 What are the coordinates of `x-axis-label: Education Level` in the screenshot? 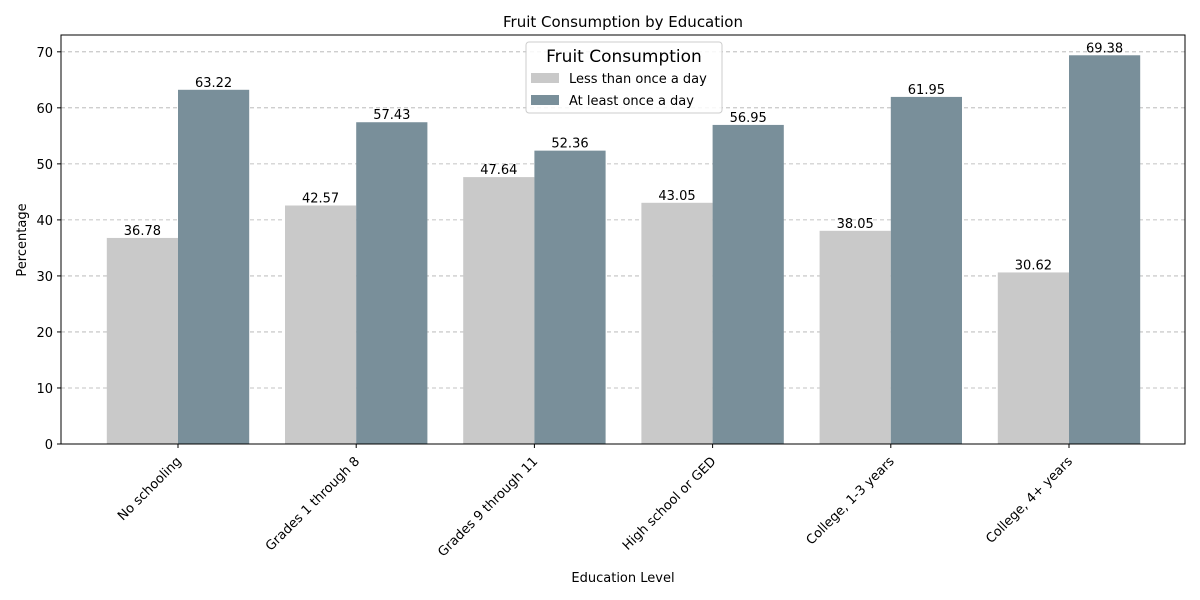 It's located at (622, 578).